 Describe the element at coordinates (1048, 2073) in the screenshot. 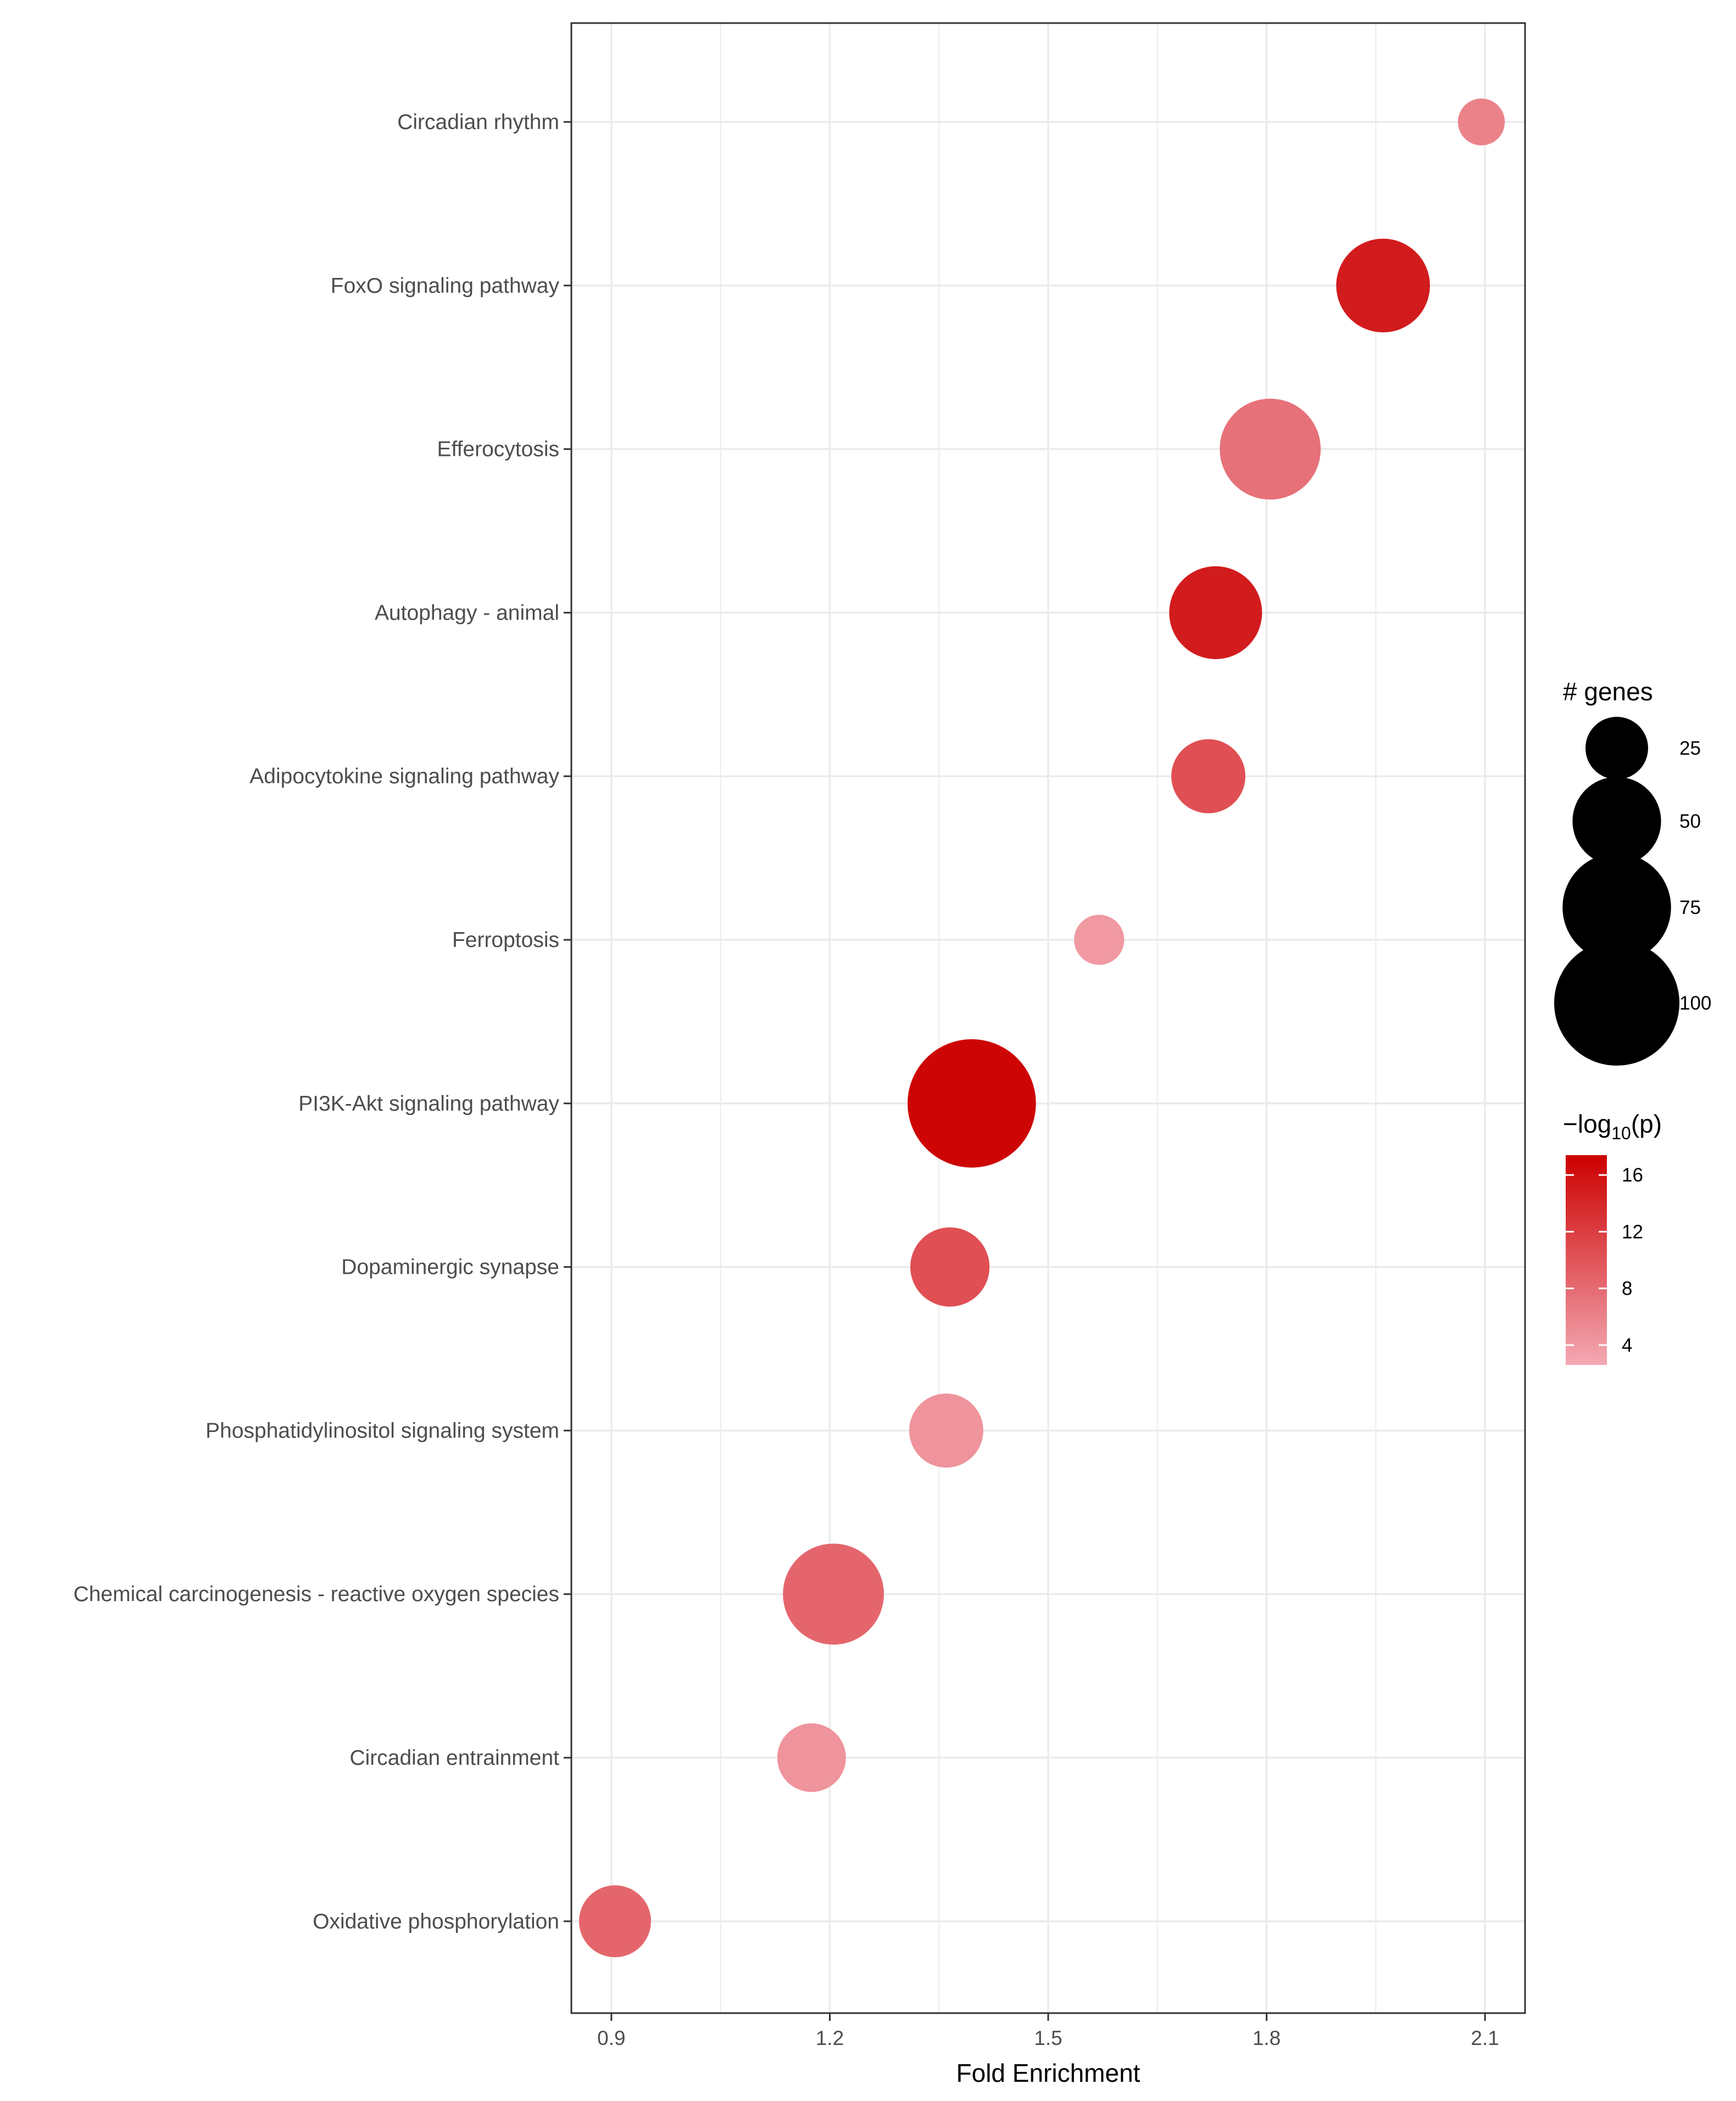

I see `x-axis-title: Fold Enrichment` at that location.